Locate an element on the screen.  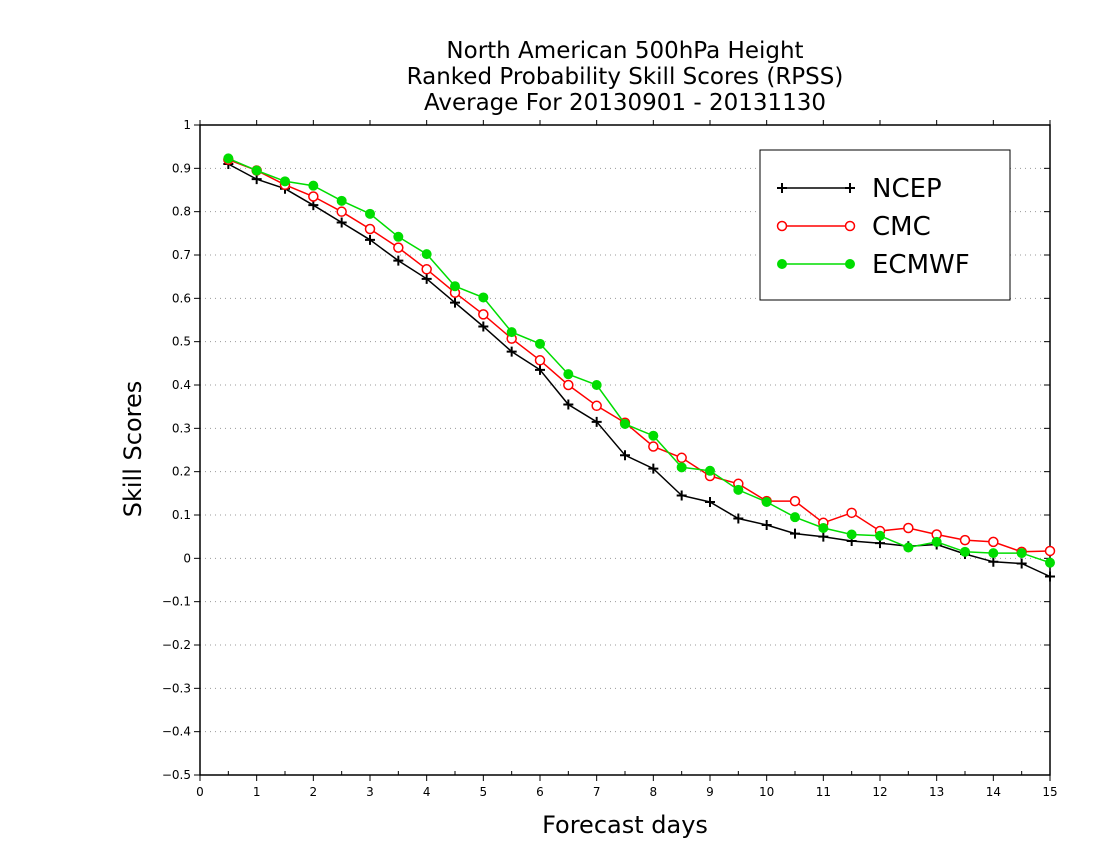
x-tick-label: 11 is located at coordinates (823, 792).